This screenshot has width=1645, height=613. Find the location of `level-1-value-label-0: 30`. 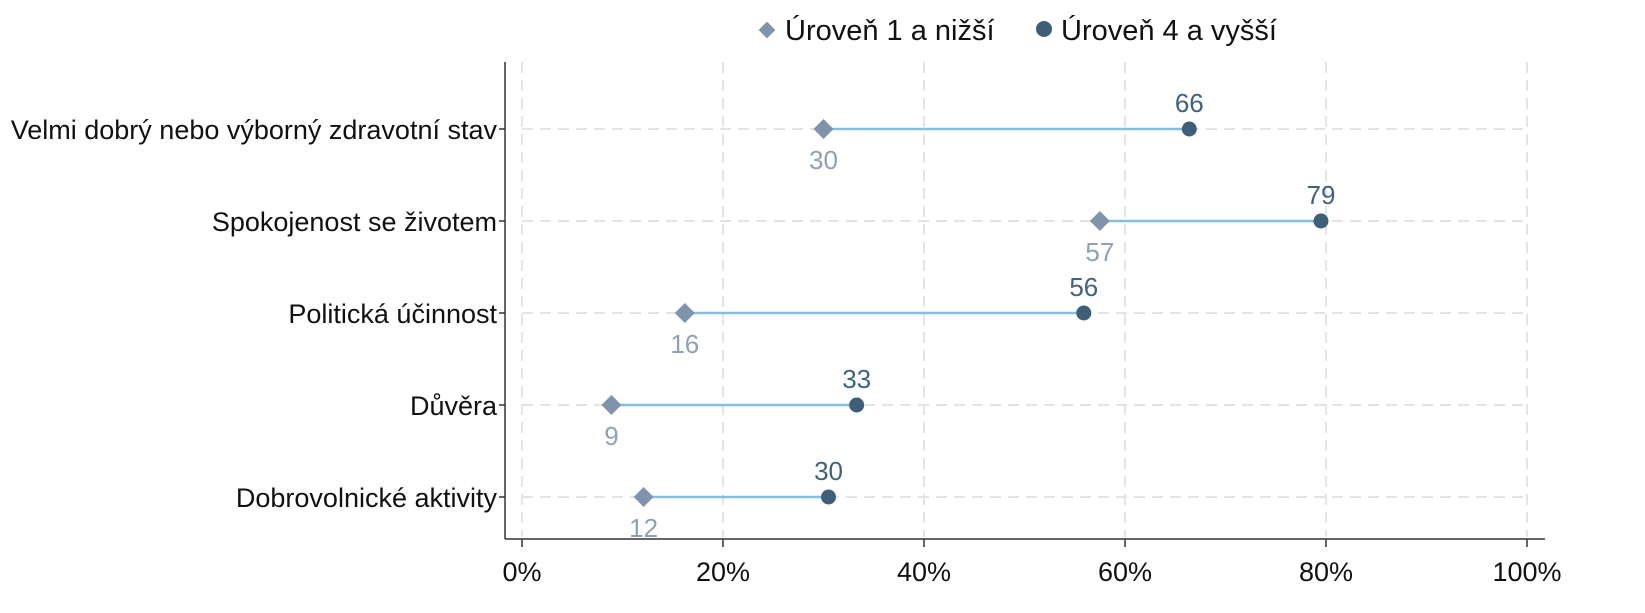

level-1-value-label-0: 30 is located at coordinates (823, 160).